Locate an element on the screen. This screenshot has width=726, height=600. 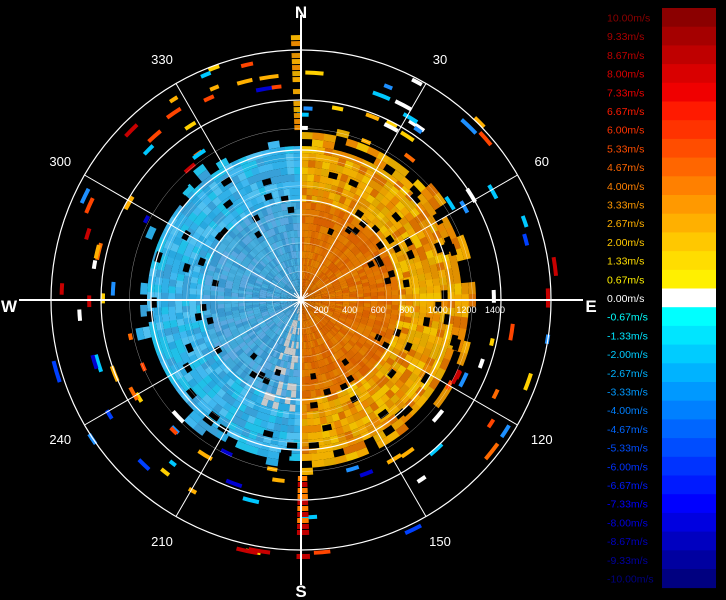
echo-gap is located at coordinates (208, 421).